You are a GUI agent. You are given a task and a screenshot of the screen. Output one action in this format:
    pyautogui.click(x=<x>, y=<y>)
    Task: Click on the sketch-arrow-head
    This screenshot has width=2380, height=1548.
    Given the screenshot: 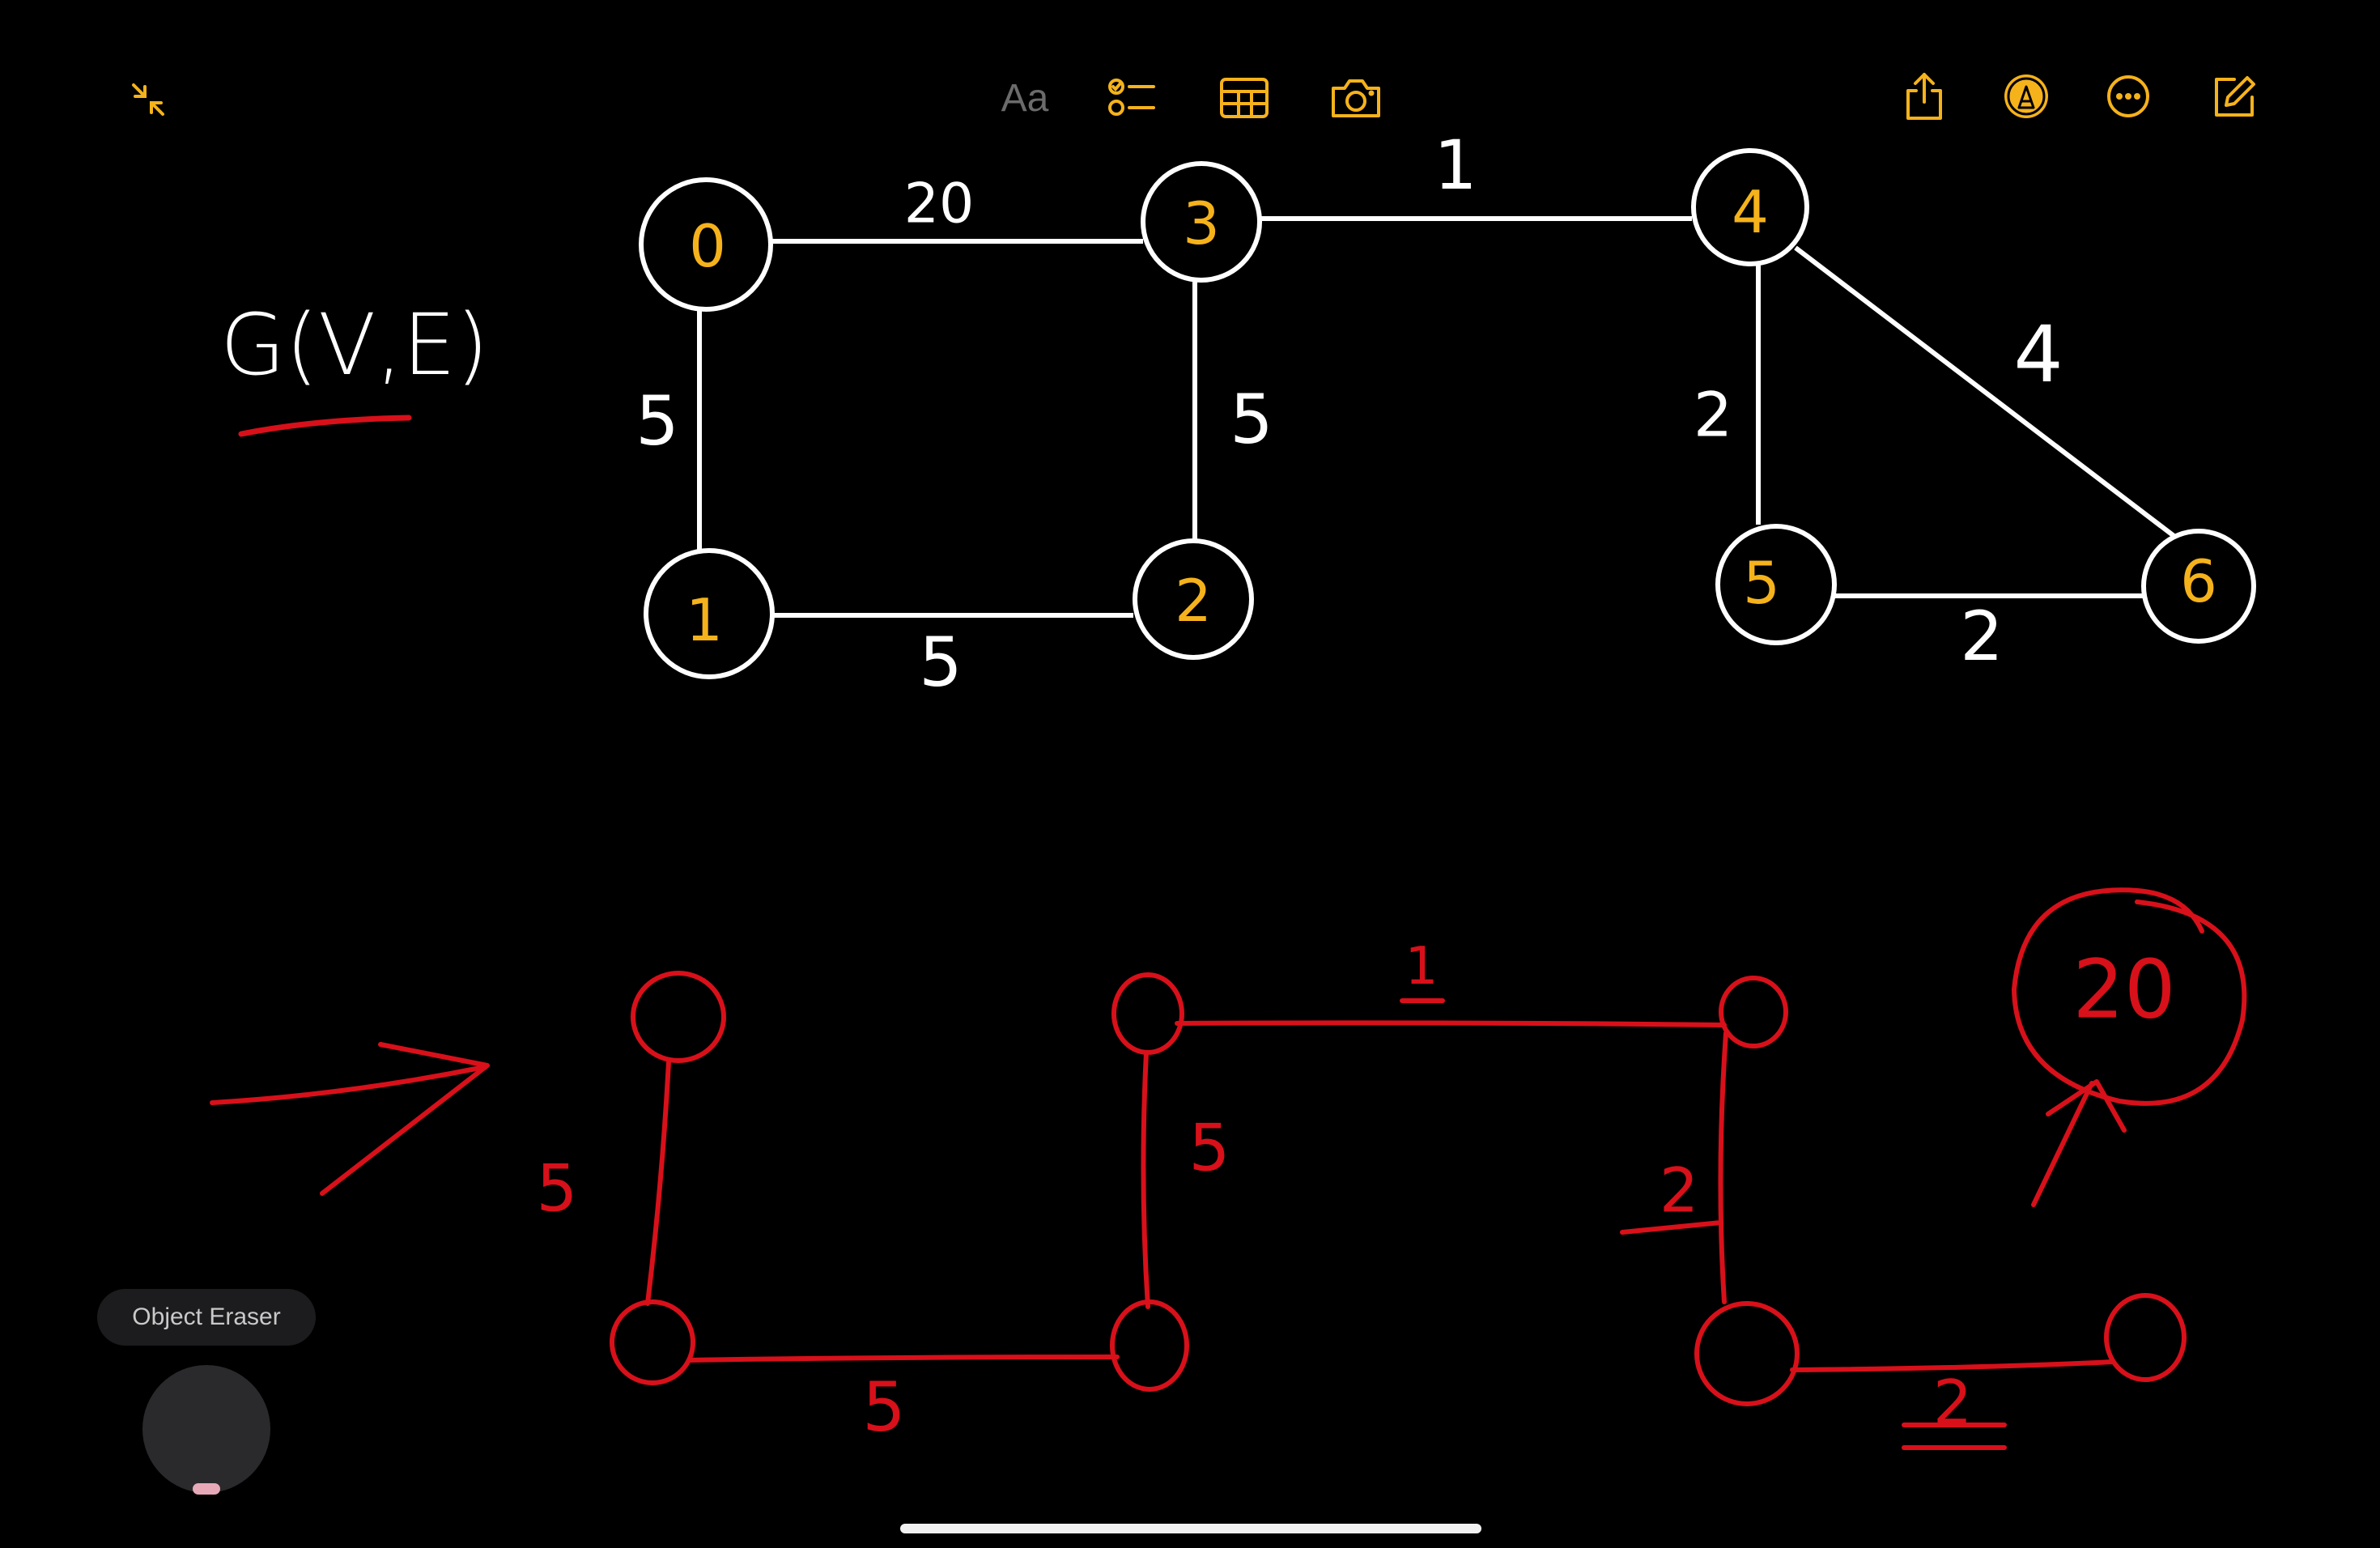 What is the action you would take?
    pyautogui.click(x=405, y=1119)
    